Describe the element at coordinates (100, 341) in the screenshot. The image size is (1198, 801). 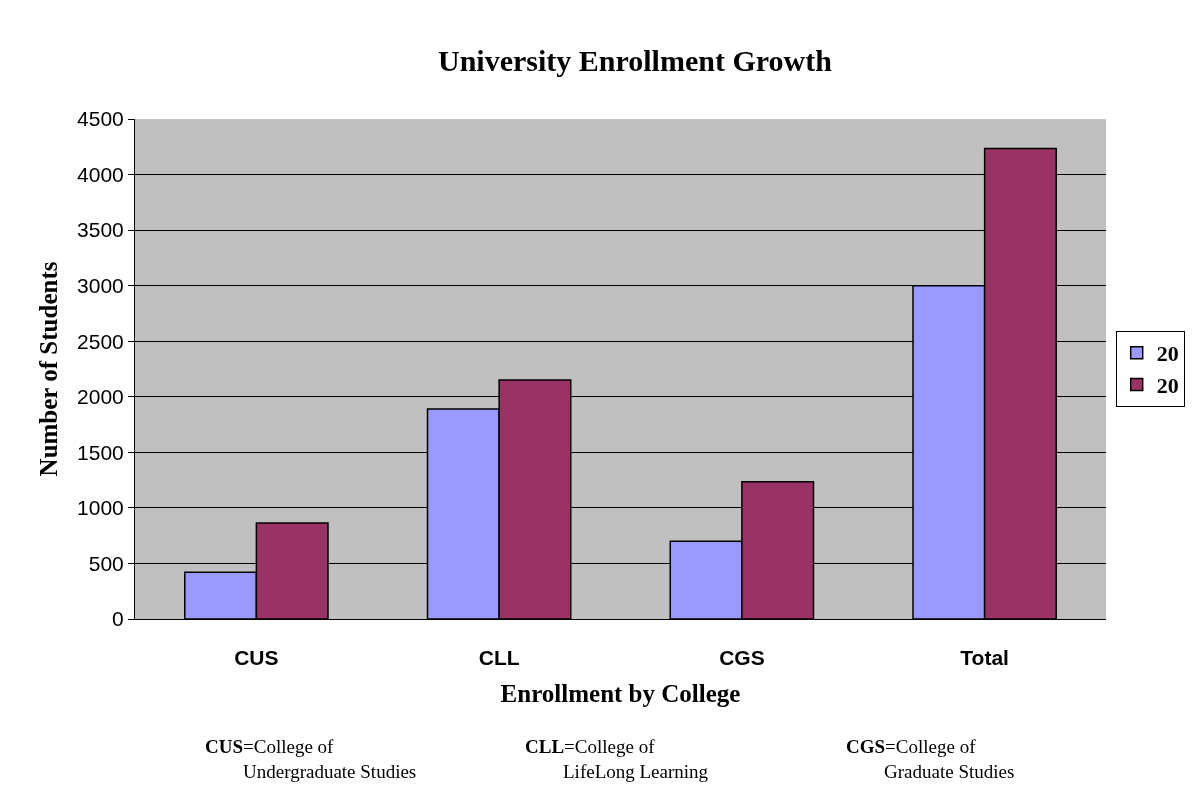
I see `y-tick-label: 2500` at that location.